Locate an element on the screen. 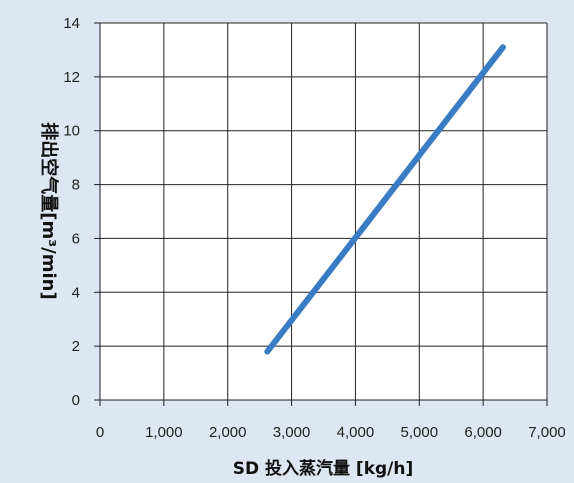 The image size is (574, 483). x-tick-label: 4,000 is located at coordinates (356, 432).